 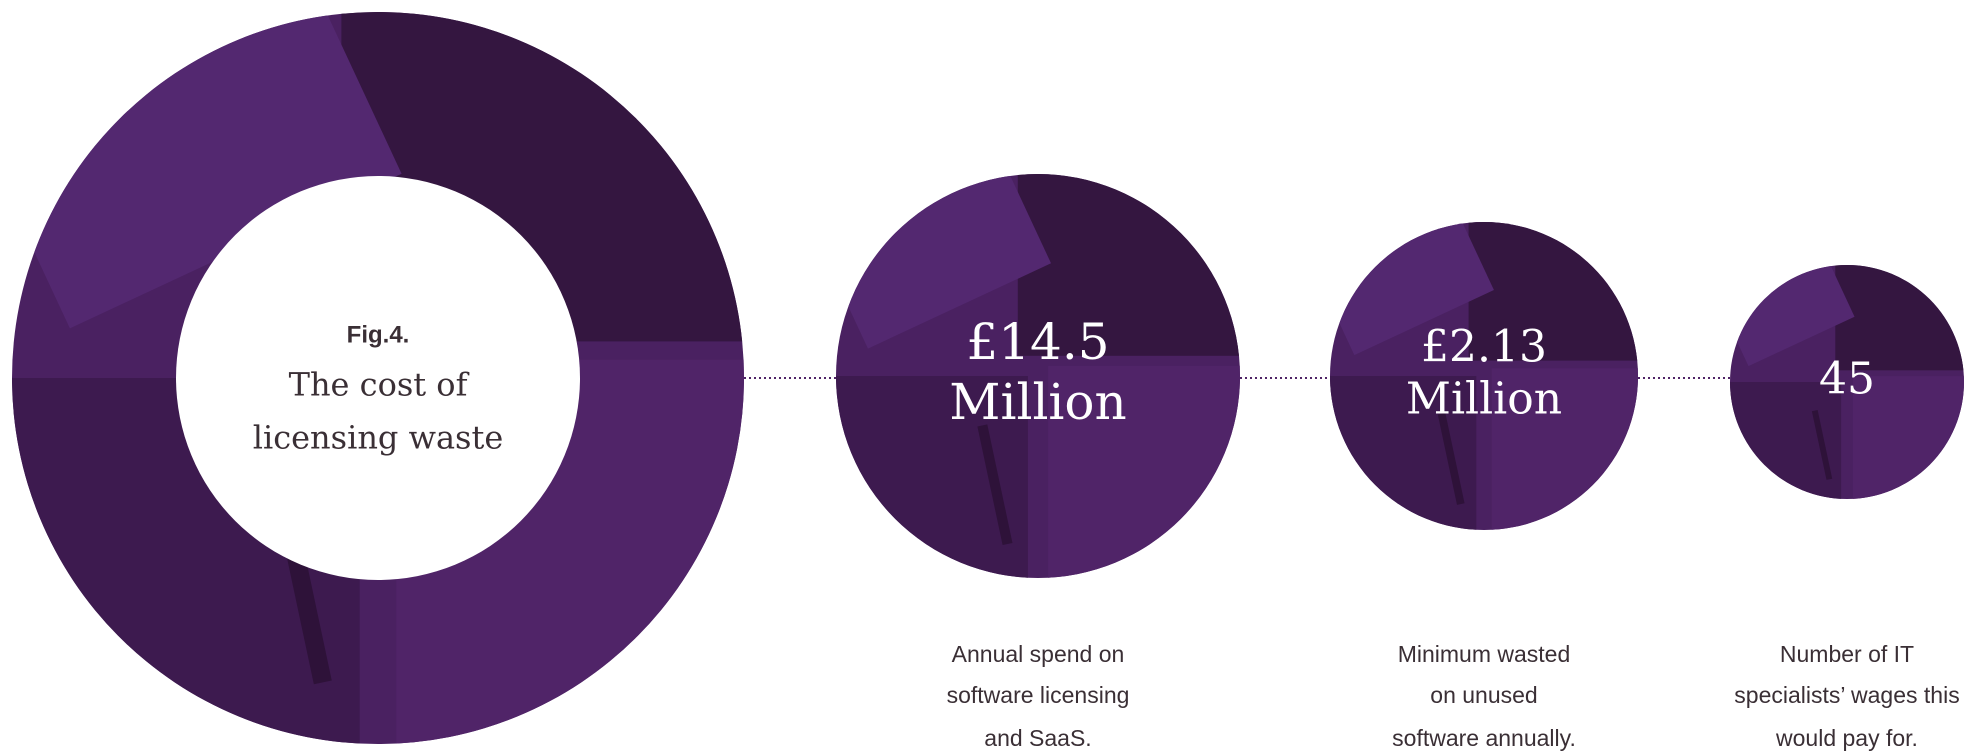 I want to click on figure-title: licensing waste, so click(x=378, y=438).